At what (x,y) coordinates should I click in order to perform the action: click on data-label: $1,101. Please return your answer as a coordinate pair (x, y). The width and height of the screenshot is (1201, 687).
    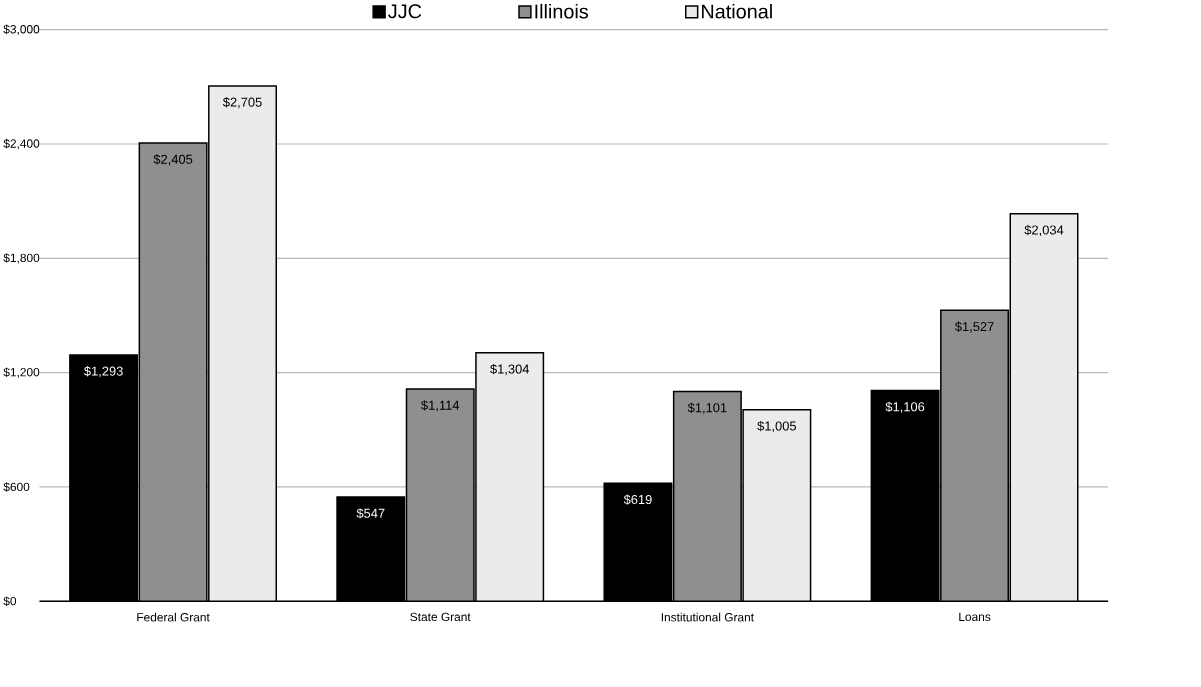
    Looking at the image, I should click on (707, 408).